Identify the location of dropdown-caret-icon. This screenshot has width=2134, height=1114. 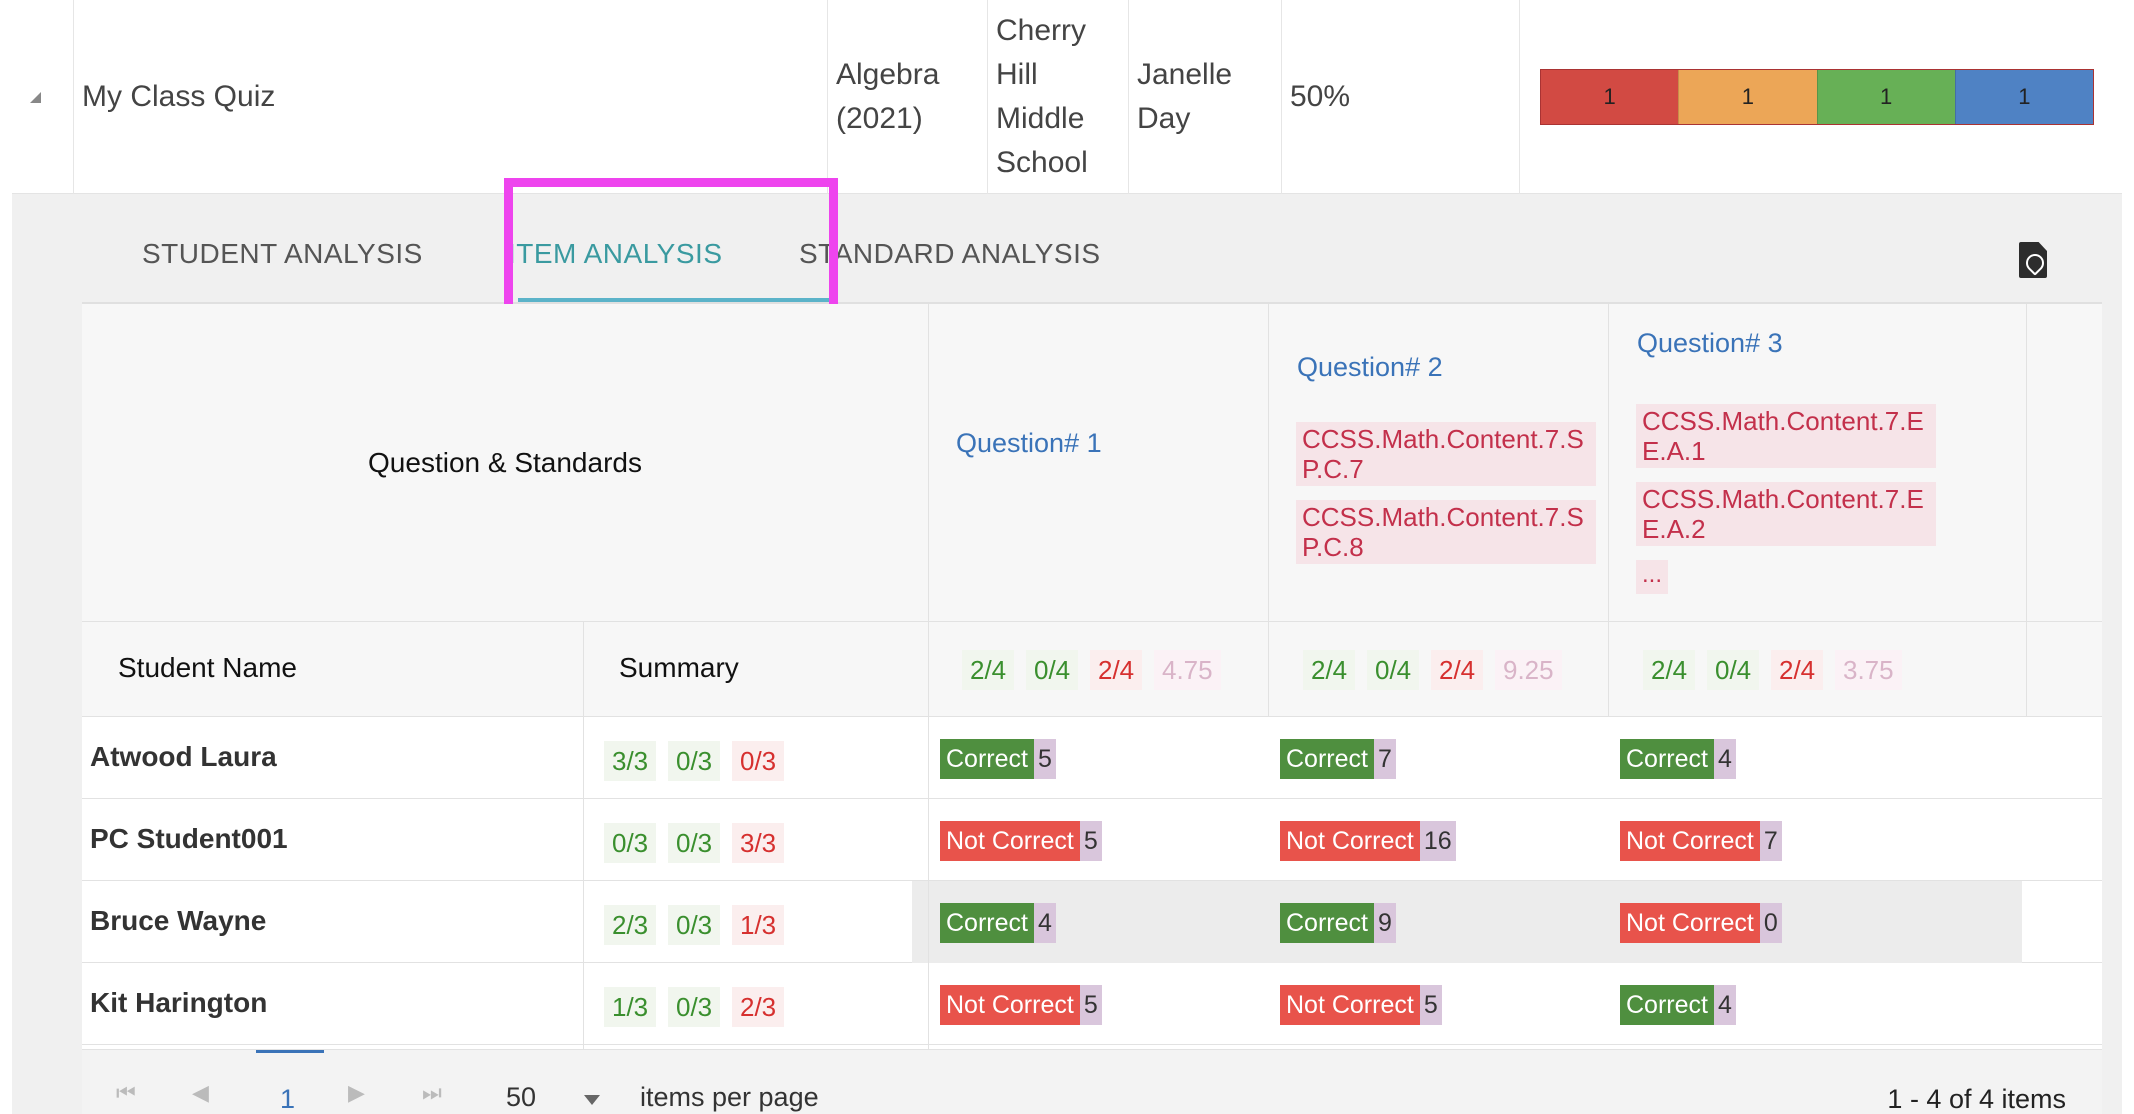
(592, 1100).